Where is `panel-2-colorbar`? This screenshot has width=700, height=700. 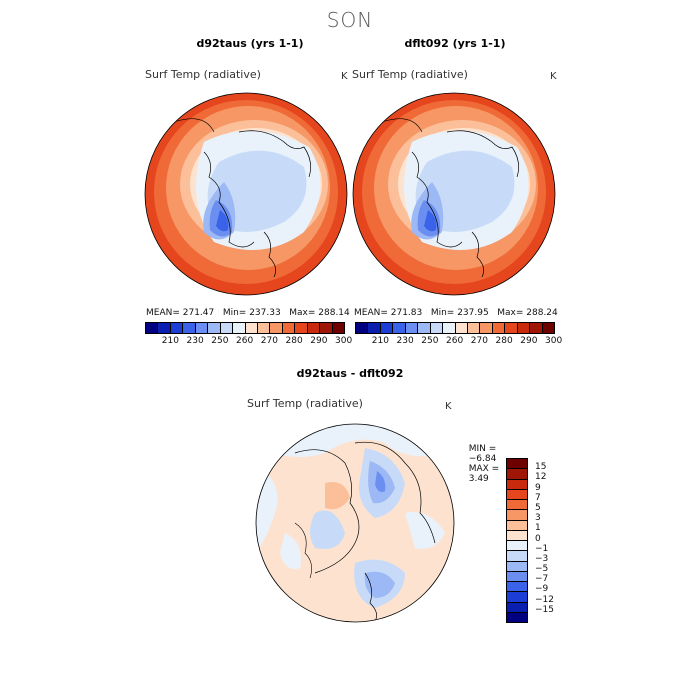
panel-2-colorbar is located at coordinates (455, 328).